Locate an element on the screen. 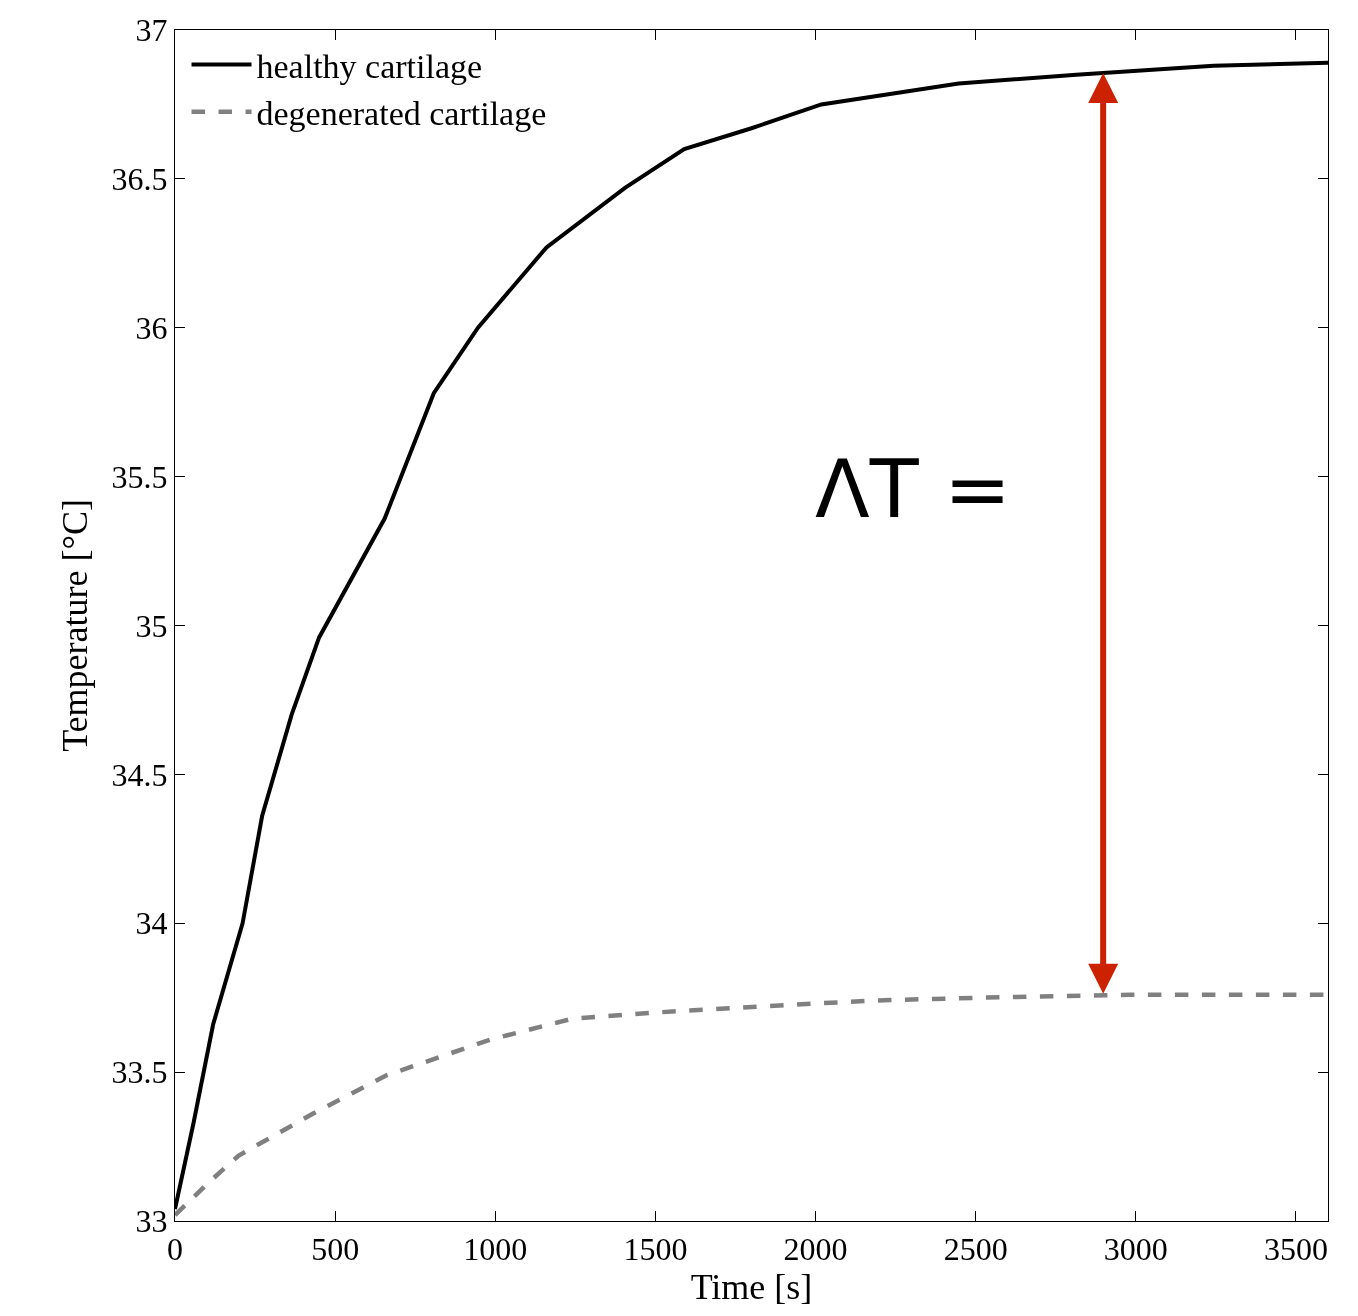 The width and height of the screenshot is (1358, 1316). x-tick-label: 2000 is located at coordinates (815, 1249).